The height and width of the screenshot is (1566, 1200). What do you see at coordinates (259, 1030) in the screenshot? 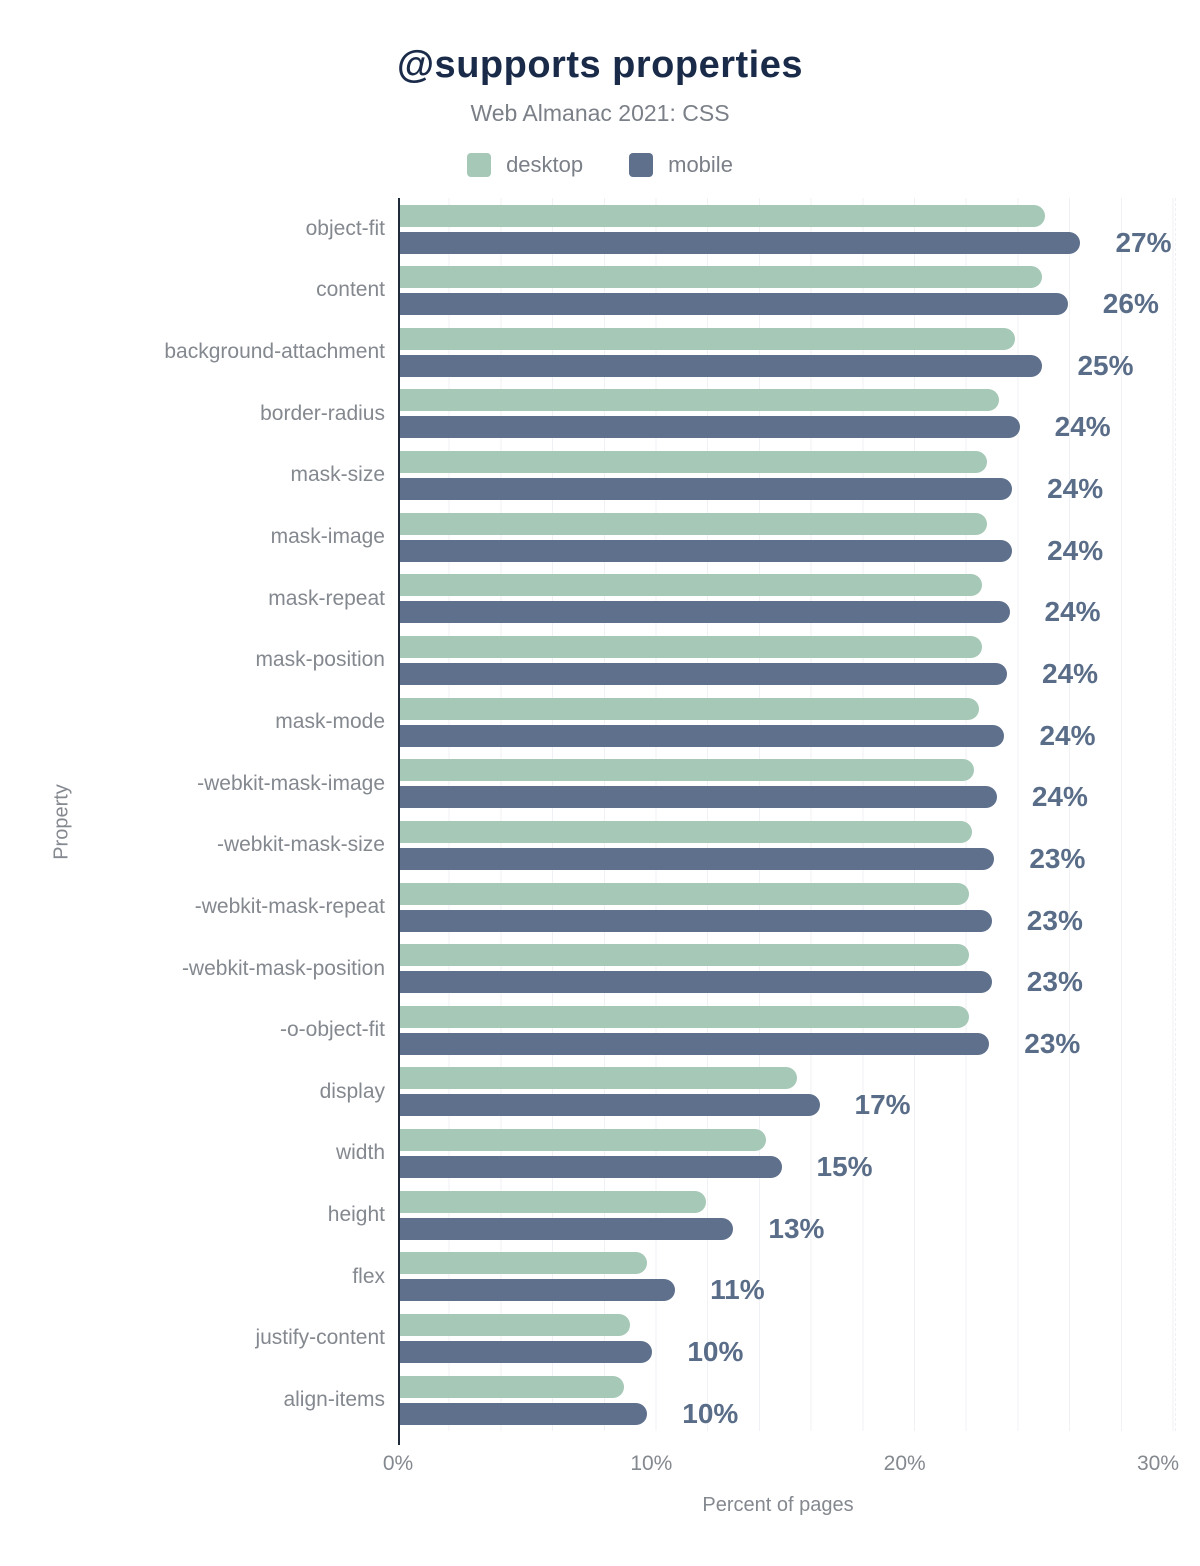
I see `category-row: -o-object-fit` at bounding box center [259, 1030].